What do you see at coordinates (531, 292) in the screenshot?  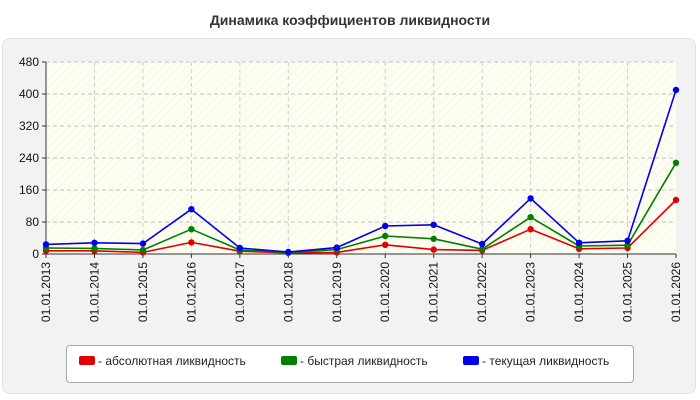 I see `x-tick-label: 01.01.2023` at bounding box center [531, 292].